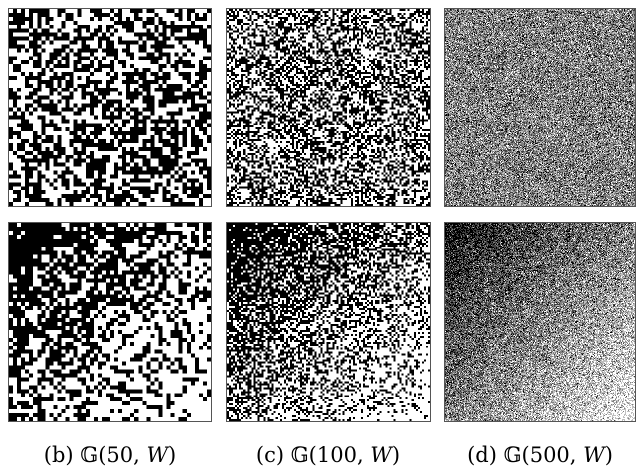  I want to click on matrix-d-top-canvas, so click(540, 107).